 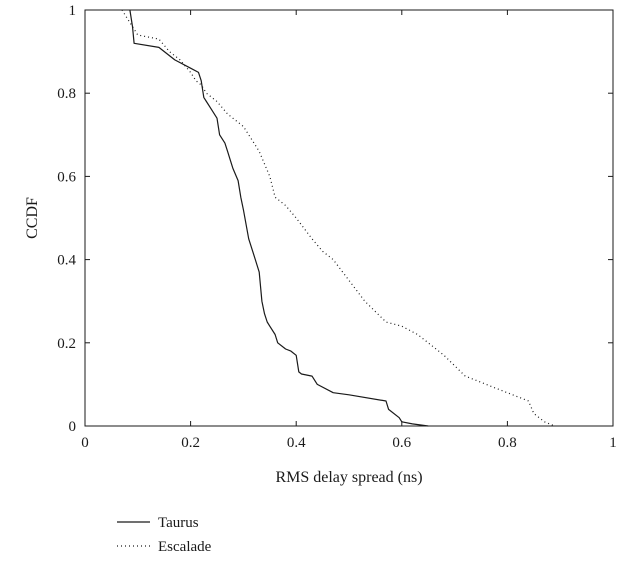 What do you see at coordinates (296, 443) in the screenshot?
I see `x-tick-label: 0.4` at bounding box center [296, 443].